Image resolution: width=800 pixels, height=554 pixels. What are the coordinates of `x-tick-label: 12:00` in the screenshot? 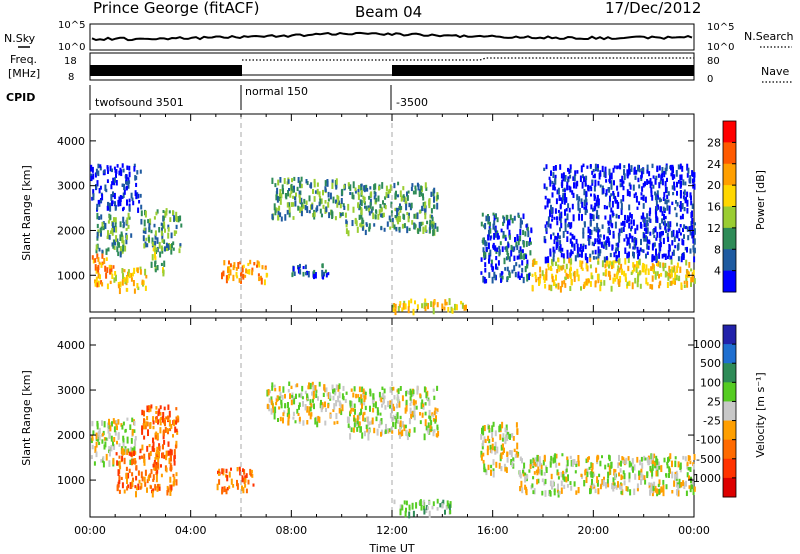 It's located at (392, 530).